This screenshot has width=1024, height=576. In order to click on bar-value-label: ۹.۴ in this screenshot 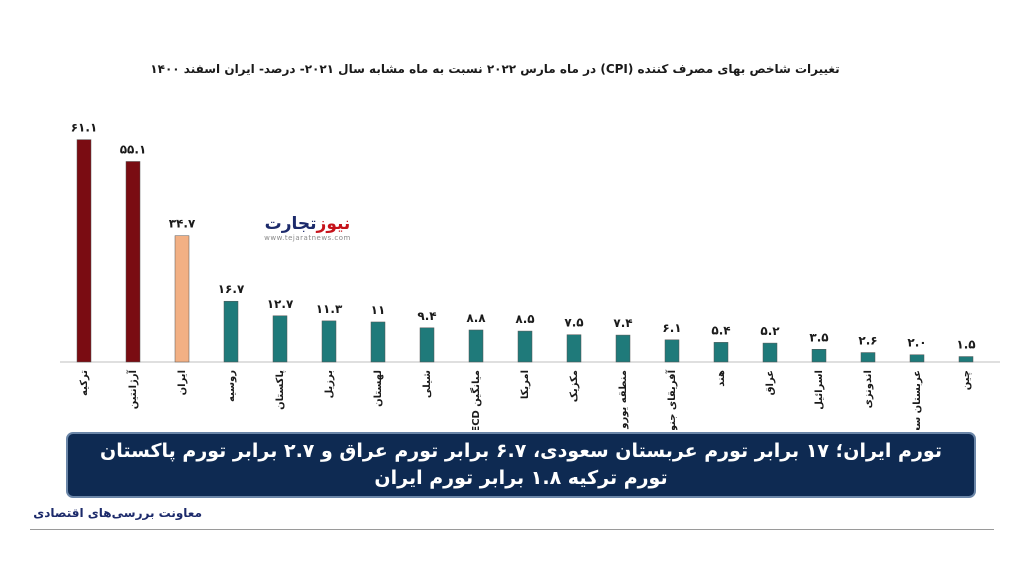, I will do `click(426, 316)`.